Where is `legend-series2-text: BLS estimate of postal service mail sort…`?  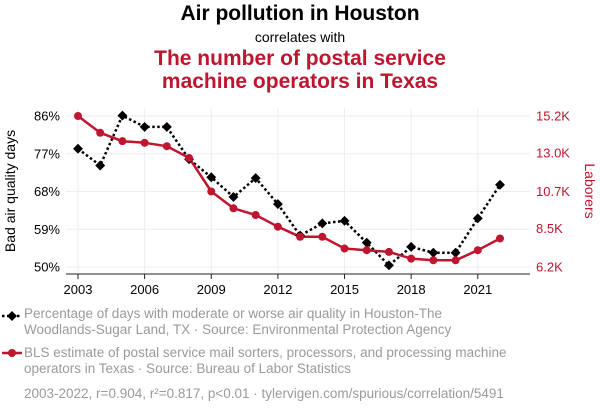
legend-series2-text: BLS estimate of postal service mail sort… is located at coordinates (312, 361).